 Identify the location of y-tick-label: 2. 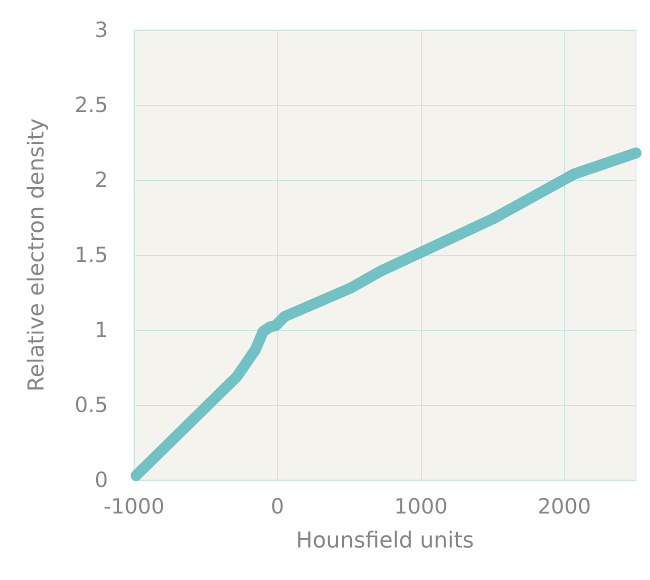
(101, 180).